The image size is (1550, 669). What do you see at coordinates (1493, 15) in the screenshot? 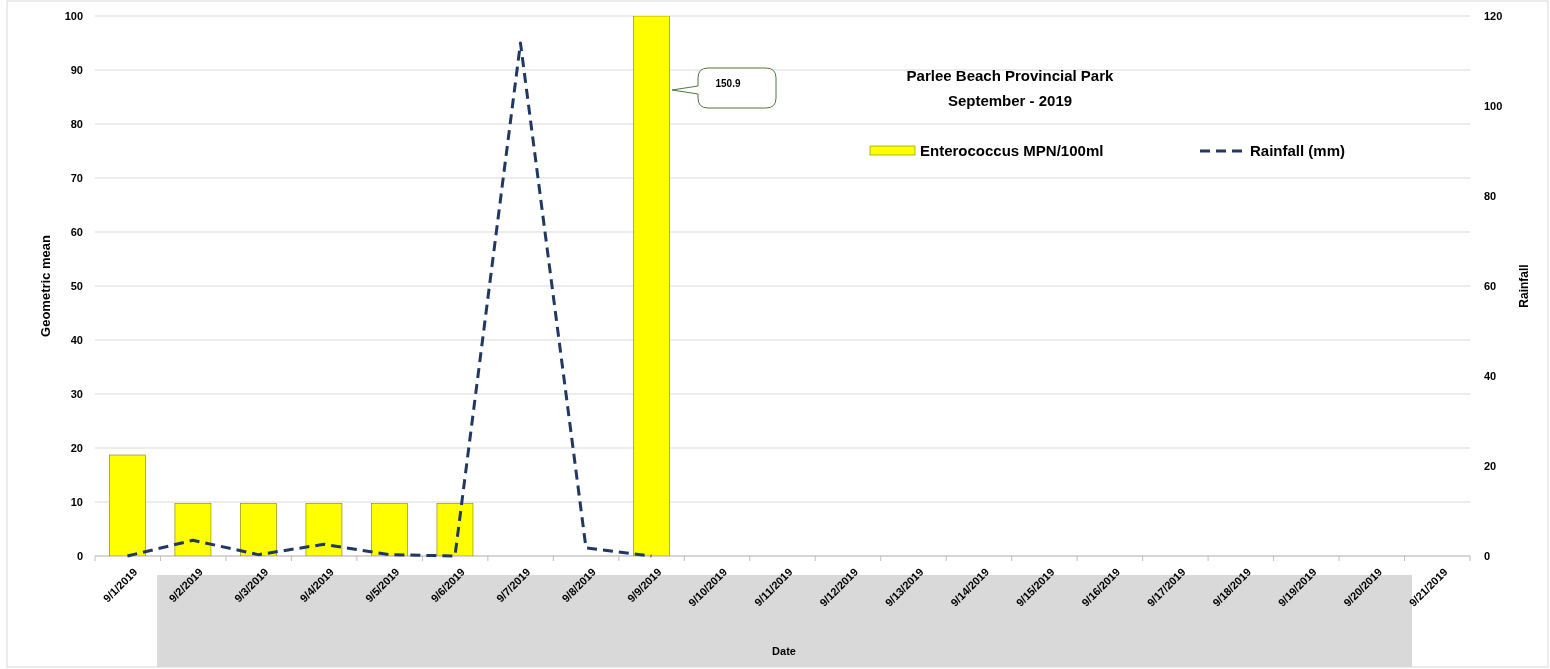
I see `y2-tick-label: 120` at bounding box center [1493, 15].